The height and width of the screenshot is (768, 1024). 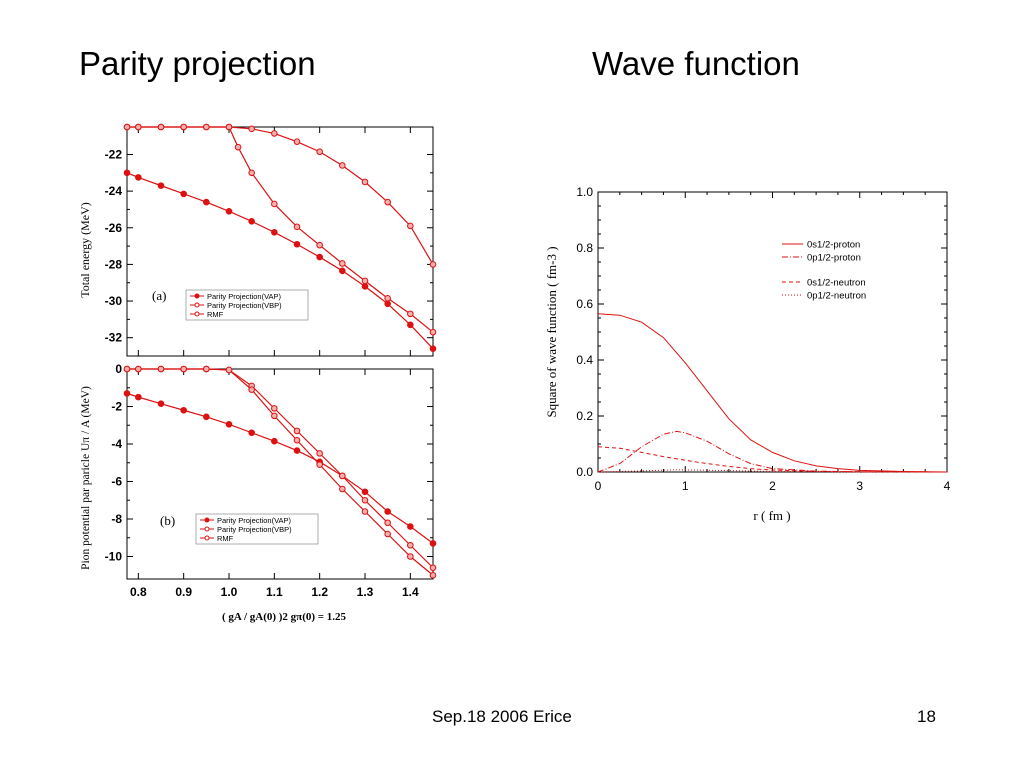 What do you see at coordinates (85, 250) in the screenshot?
I see `y-axis-label: Total energy (MeV)` at bounding box center [85, 250].